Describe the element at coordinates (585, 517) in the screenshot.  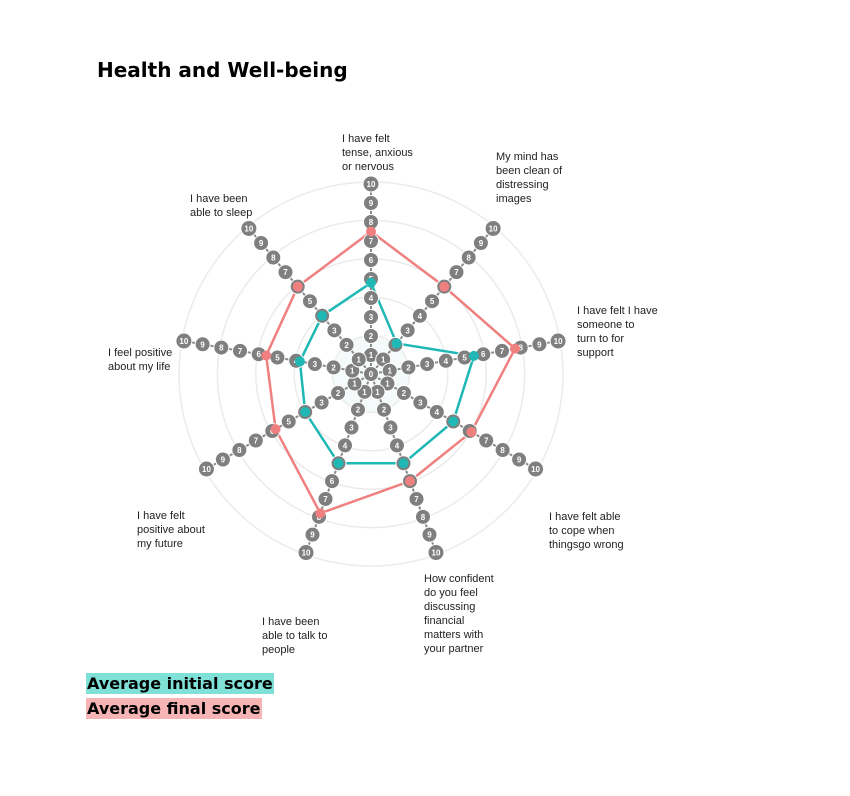
I see `axis-label-line: I have felt able` at that location.